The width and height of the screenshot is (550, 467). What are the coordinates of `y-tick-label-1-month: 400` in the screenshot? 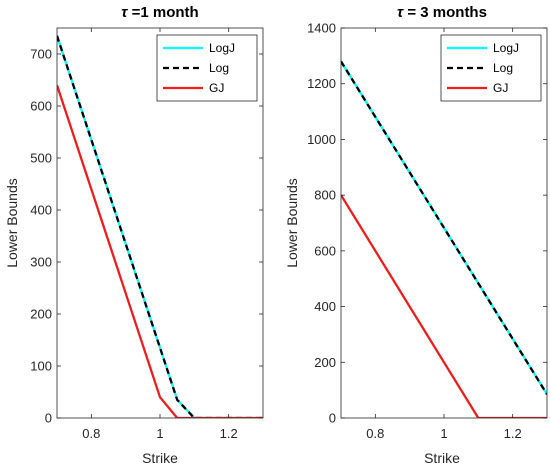 It's located at (41, 210).